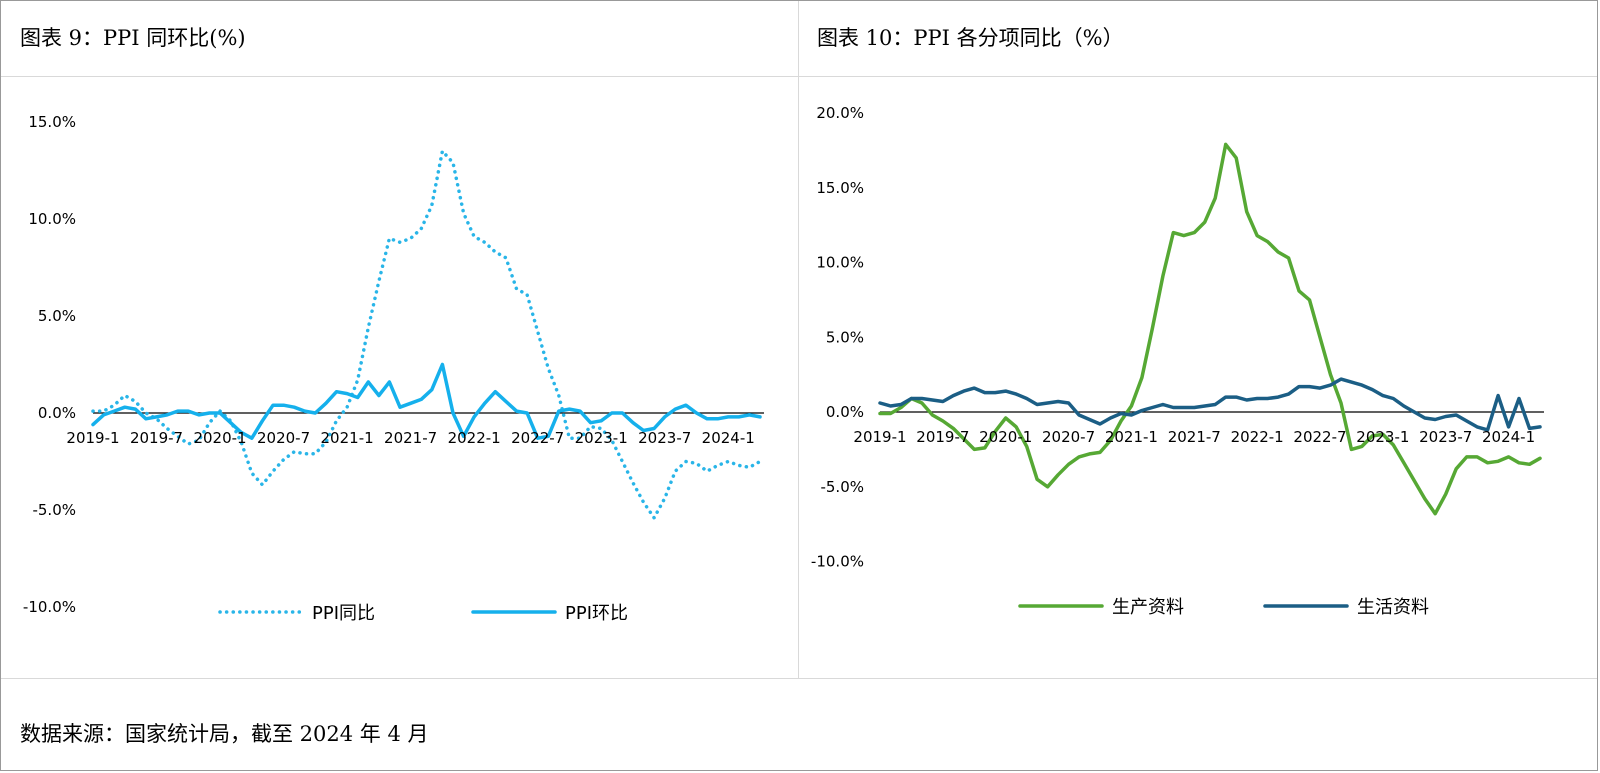  Describe the element at coordinates (1068, 437) in the screenshot. I see `components-x-tick-label: 2020-7` at that location.